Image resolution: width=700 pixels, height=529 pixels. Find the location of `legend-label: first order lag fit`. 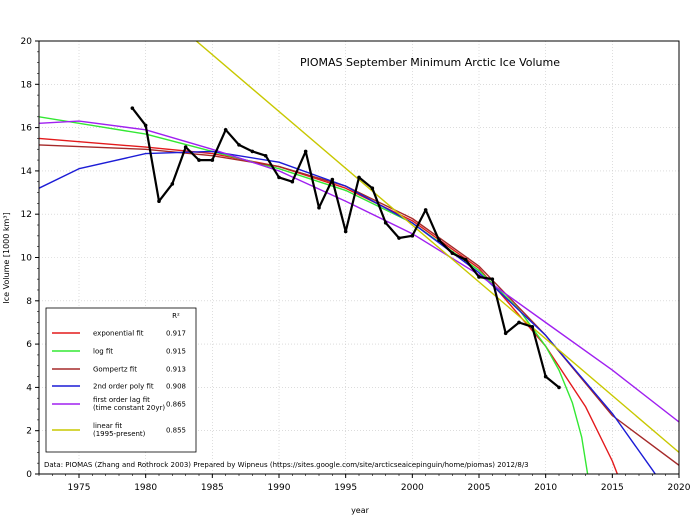

legend-label: first order lag fit is located at coordinates (121, 400).